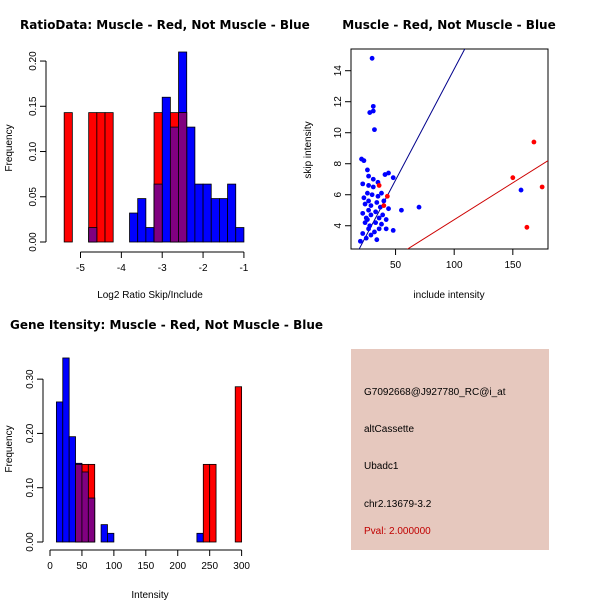 This screenshot has width=600, height=600. Describe the element at coordinates (241, 566) in the screenshot. I see `x-tick-label: 300` at that location.